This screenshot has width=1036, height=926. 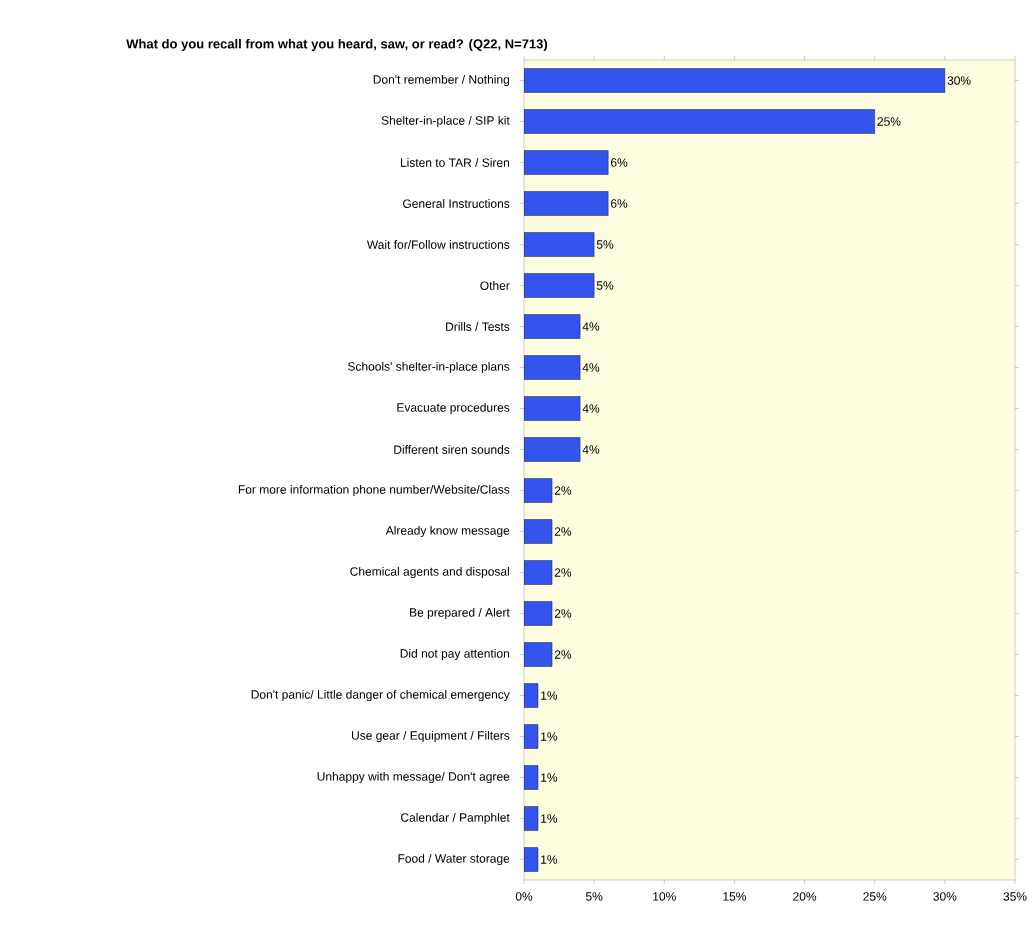 What do you see at coordinates (945, 896) in the screenshot?
I see `x-tick-label: 30%` at bounding box center [945, 896].